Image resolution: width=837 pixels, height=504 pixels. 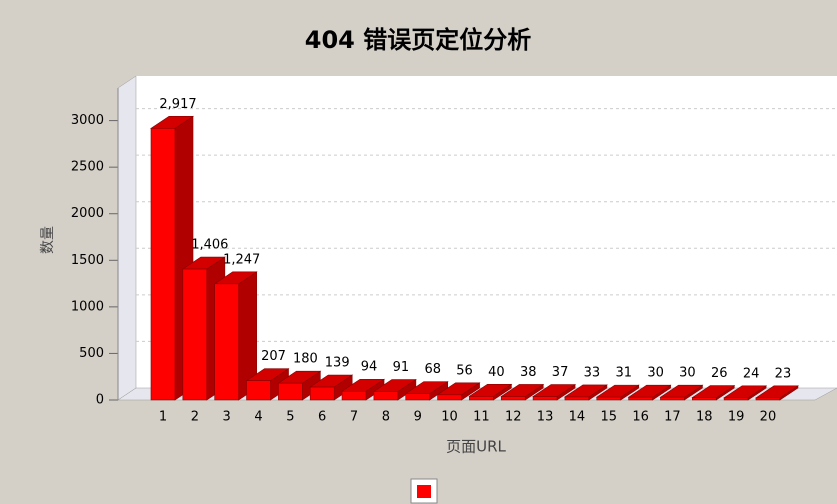 I want to click on x-tick-label: 4, so click(x=258, y=417).